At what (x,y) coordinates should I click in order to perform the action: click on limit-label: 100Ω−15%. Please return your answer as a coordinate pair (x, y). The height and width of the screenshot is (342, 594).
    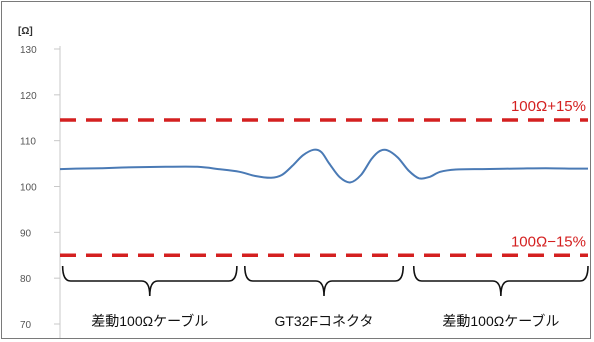
    Looking at the image, I should click on (548, 241).